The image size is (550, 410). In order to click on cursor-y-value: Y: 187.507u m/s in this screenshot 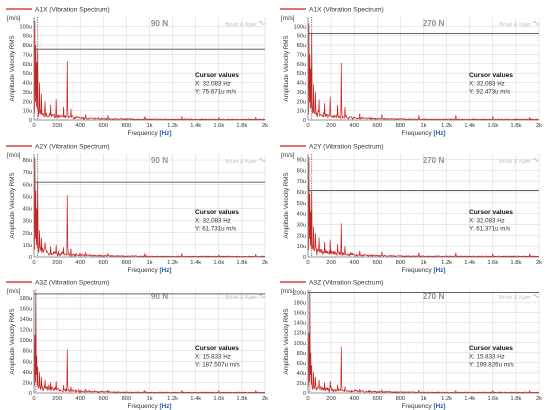, I will do `click(217, 365)`.